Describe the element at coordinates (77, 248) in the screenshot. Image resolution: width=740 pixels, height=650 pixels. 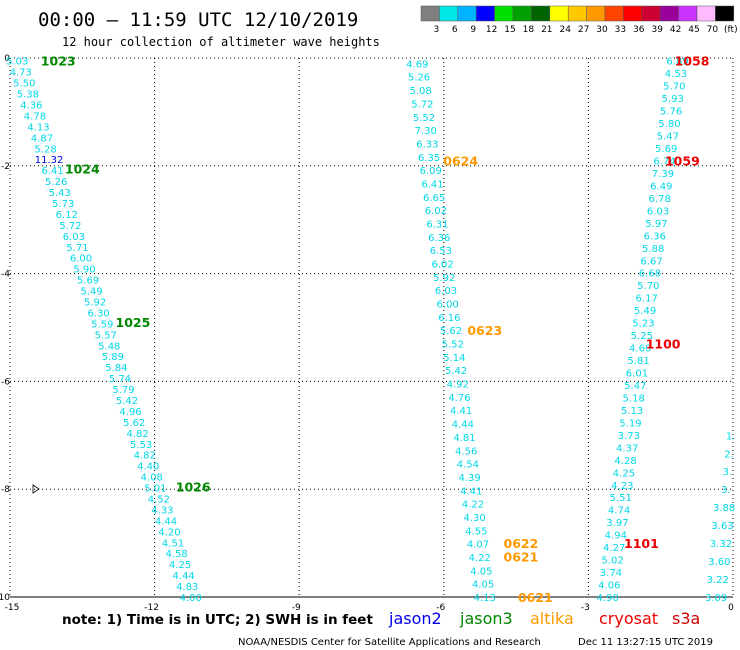
I see `swh-value-label: 5.71` at that location.